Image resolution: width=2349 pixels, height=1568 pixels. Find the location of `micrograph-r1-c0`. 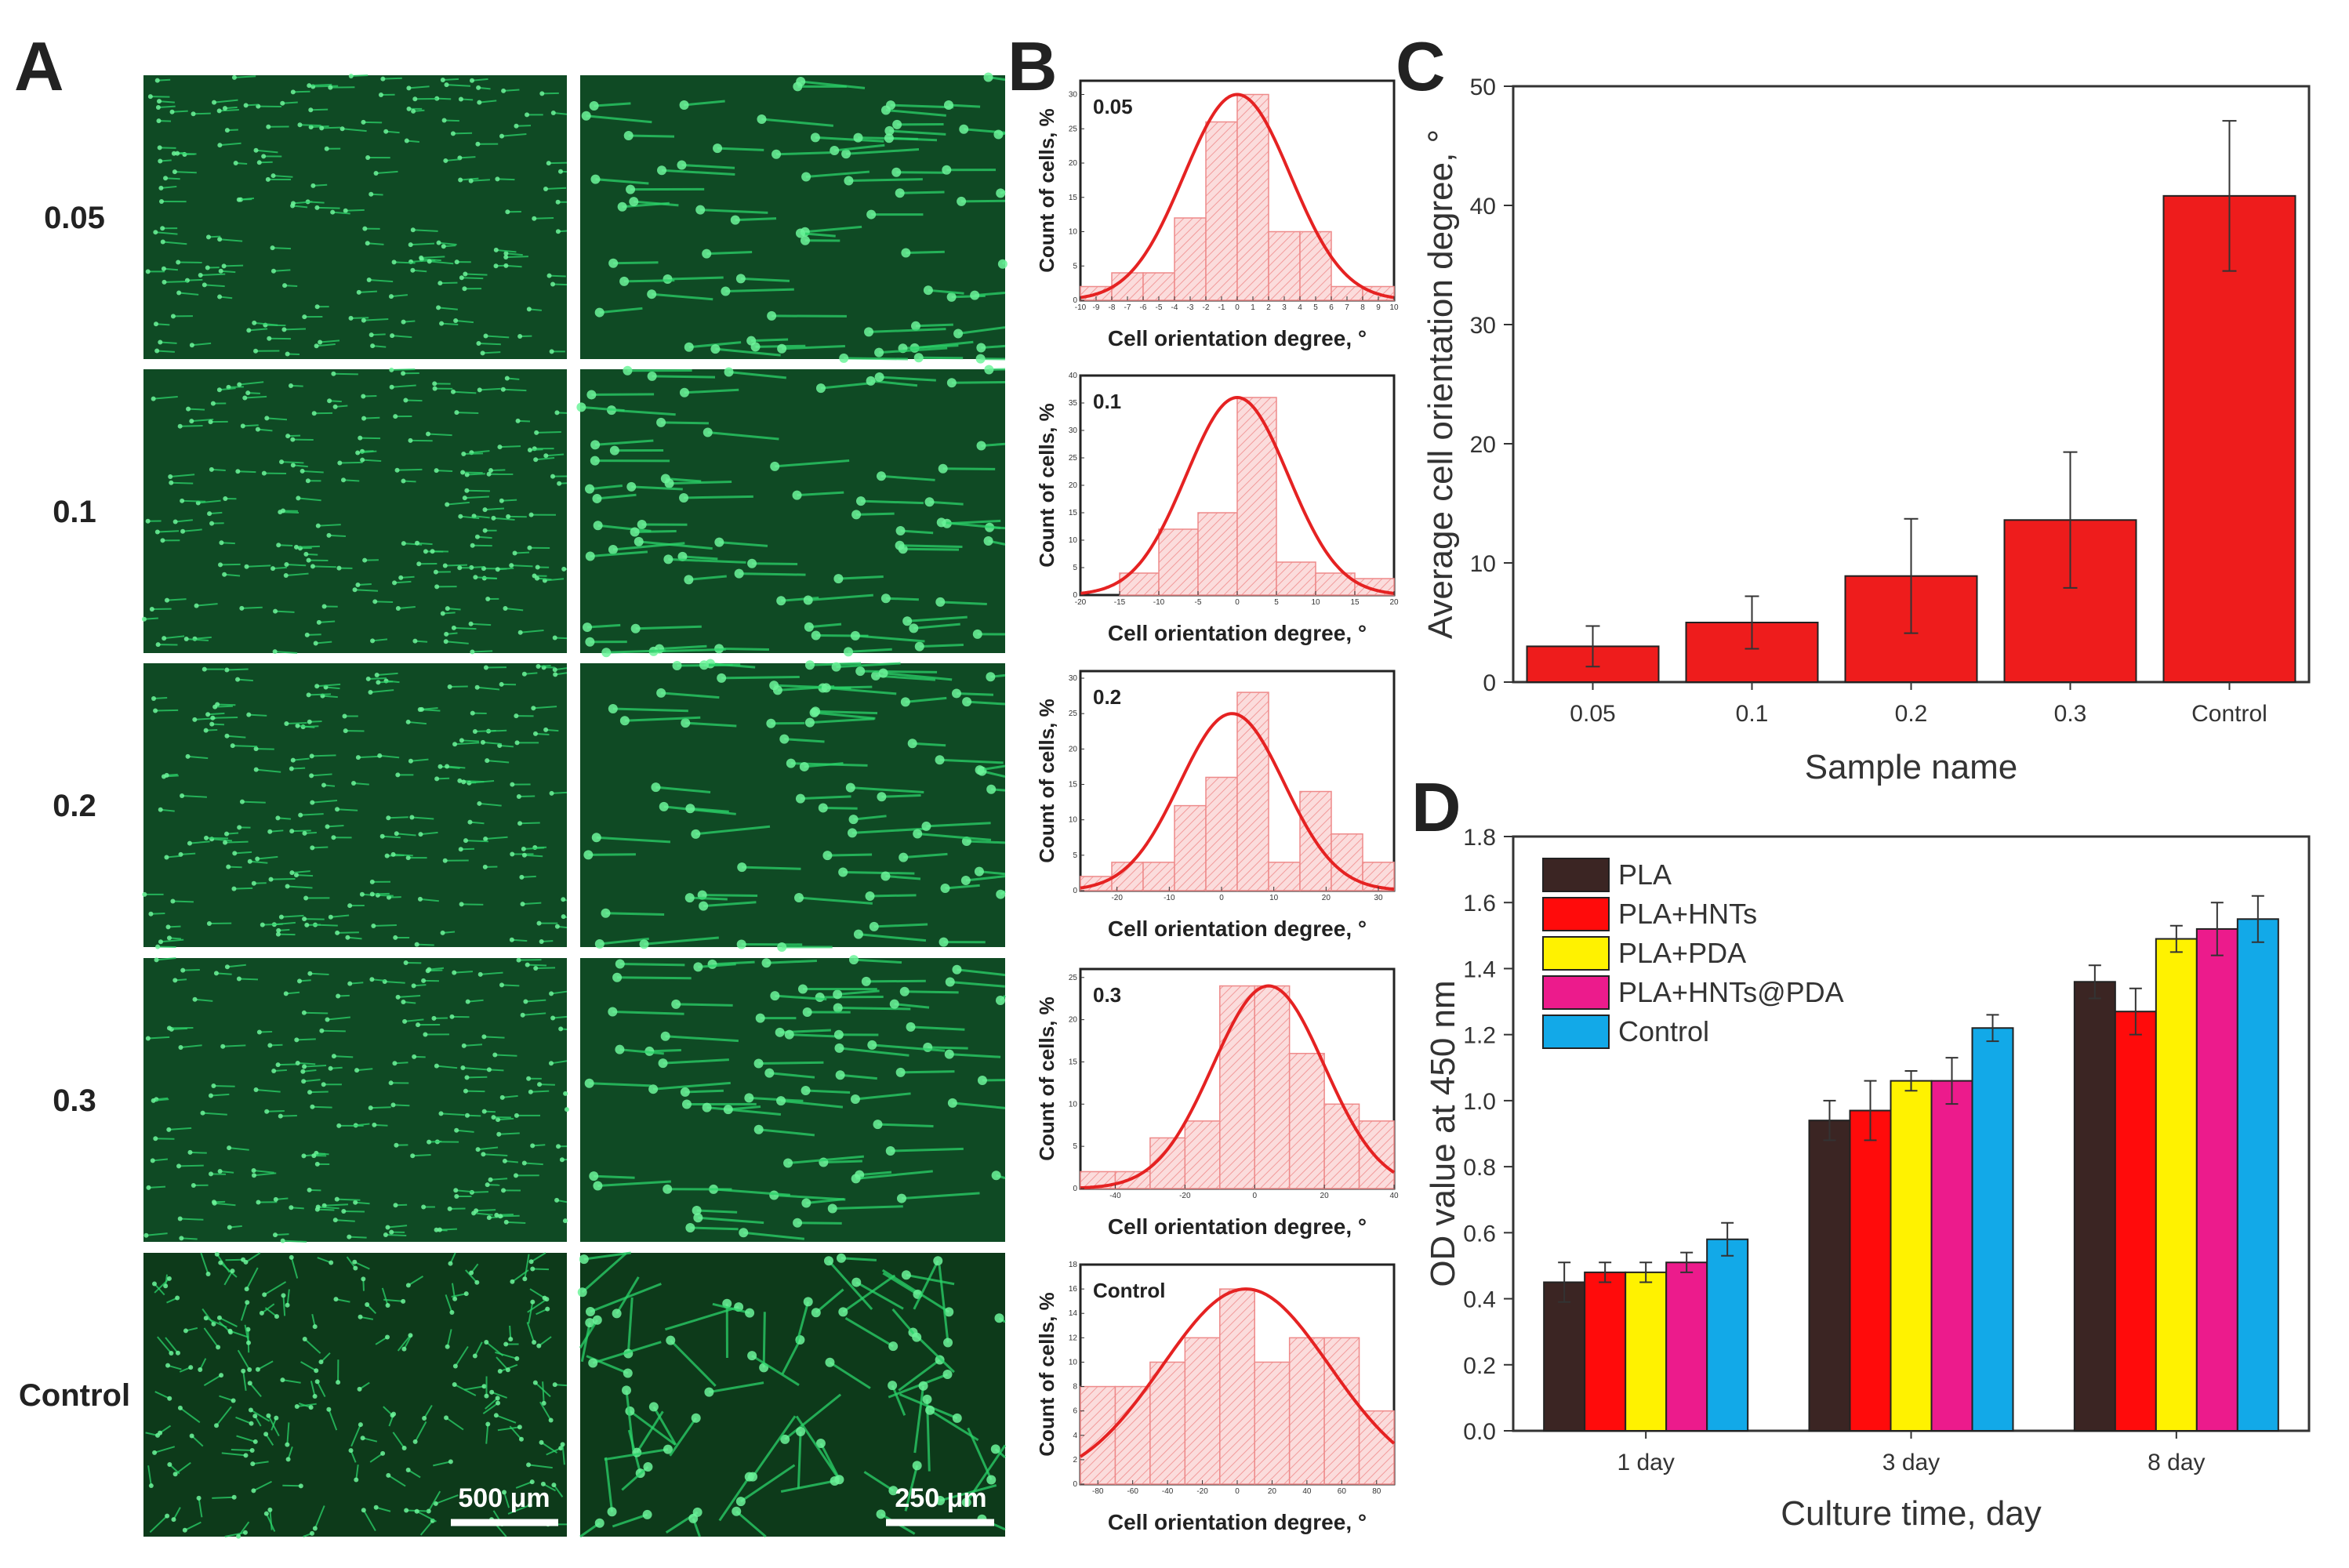

micrograph-r1-c0 is located at coordinates (354, 511).